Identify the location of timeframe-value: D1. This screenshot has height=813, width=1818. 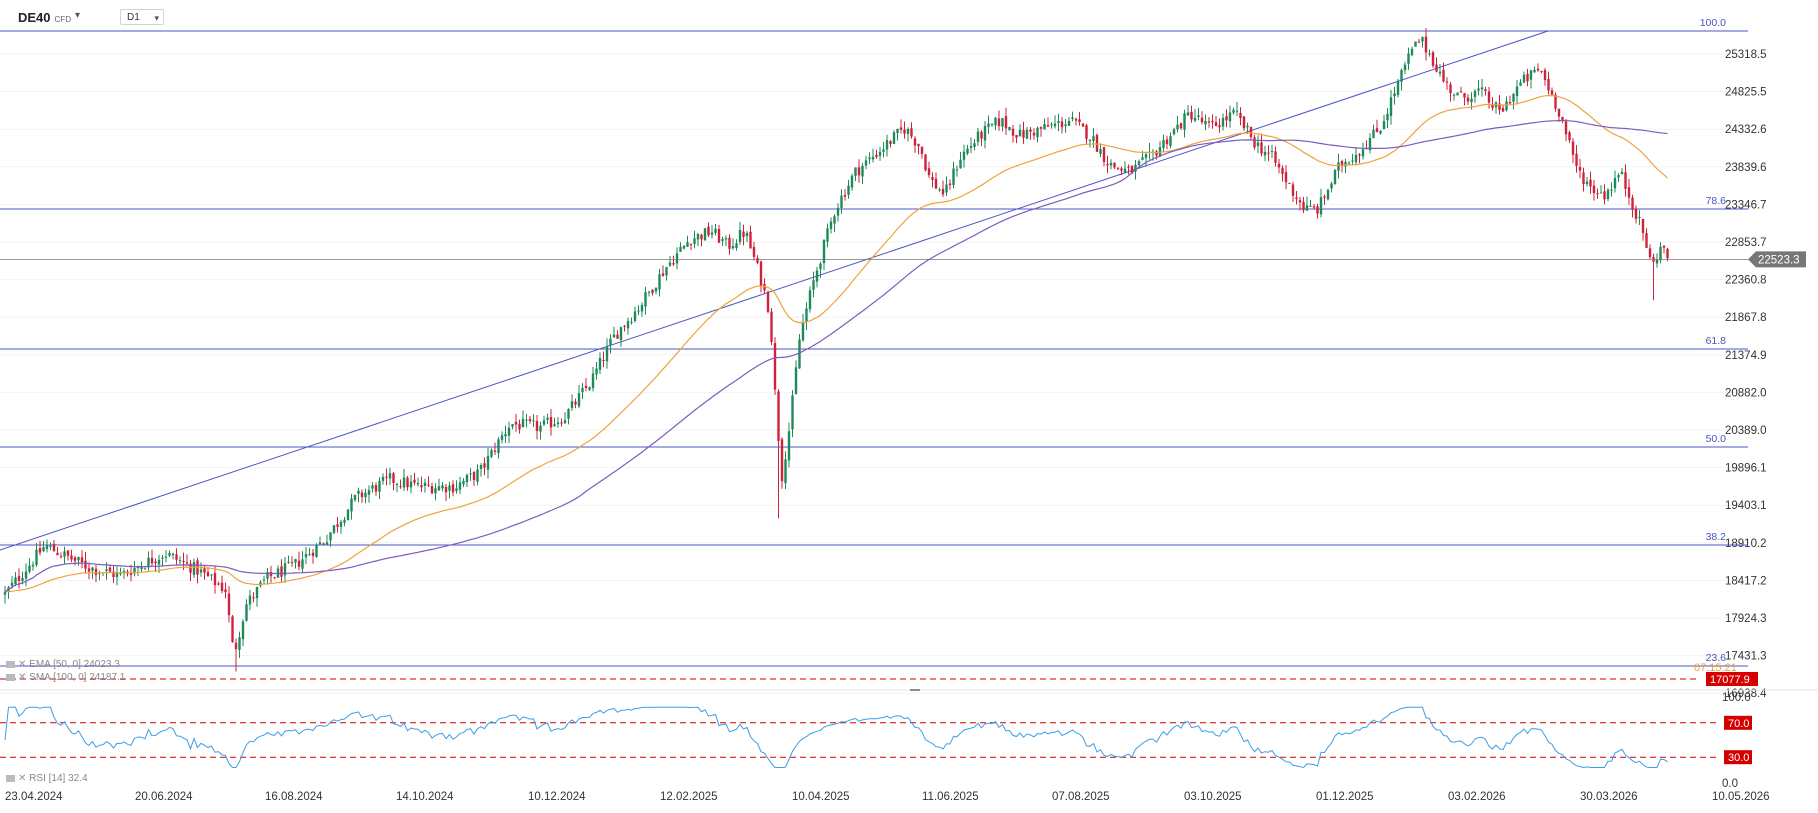
(133, 17).